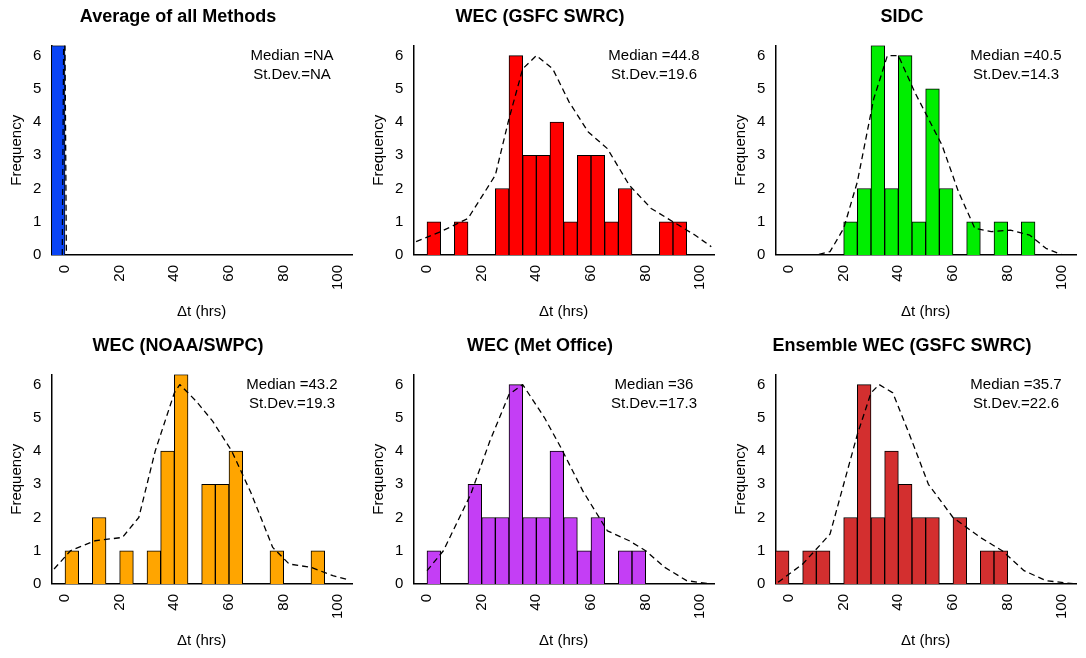 The image size is (1086, 658). Describe the element at coordinates (1016, 383) in the screenshot. I see `annotation: Median =35.7` at that location.